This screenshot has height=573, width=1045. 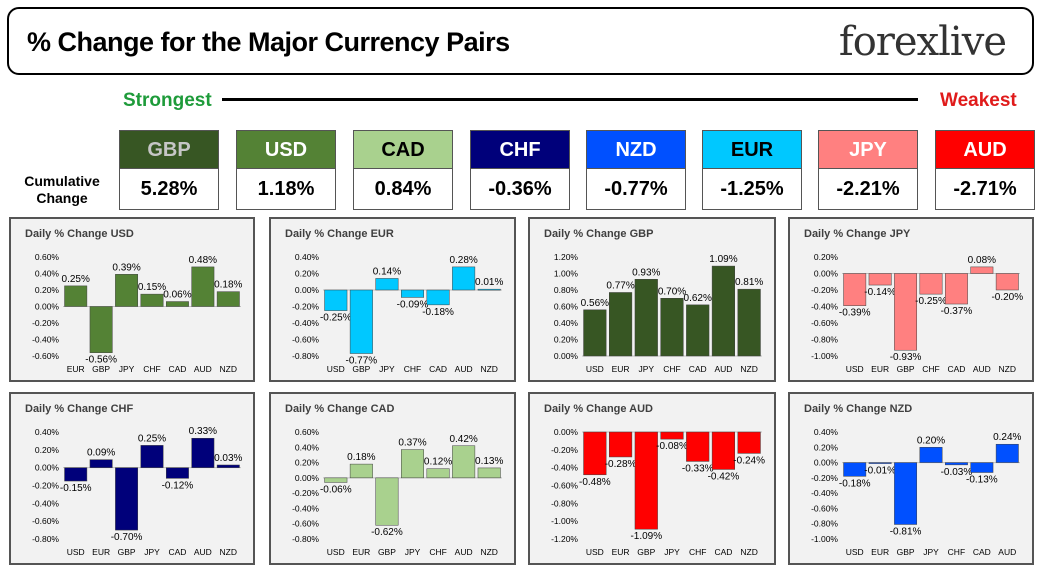 What do you see at coordinates (982, 369) in the screenshot?
I see `x-category-label: AUD` at bounding box center [982, 369].